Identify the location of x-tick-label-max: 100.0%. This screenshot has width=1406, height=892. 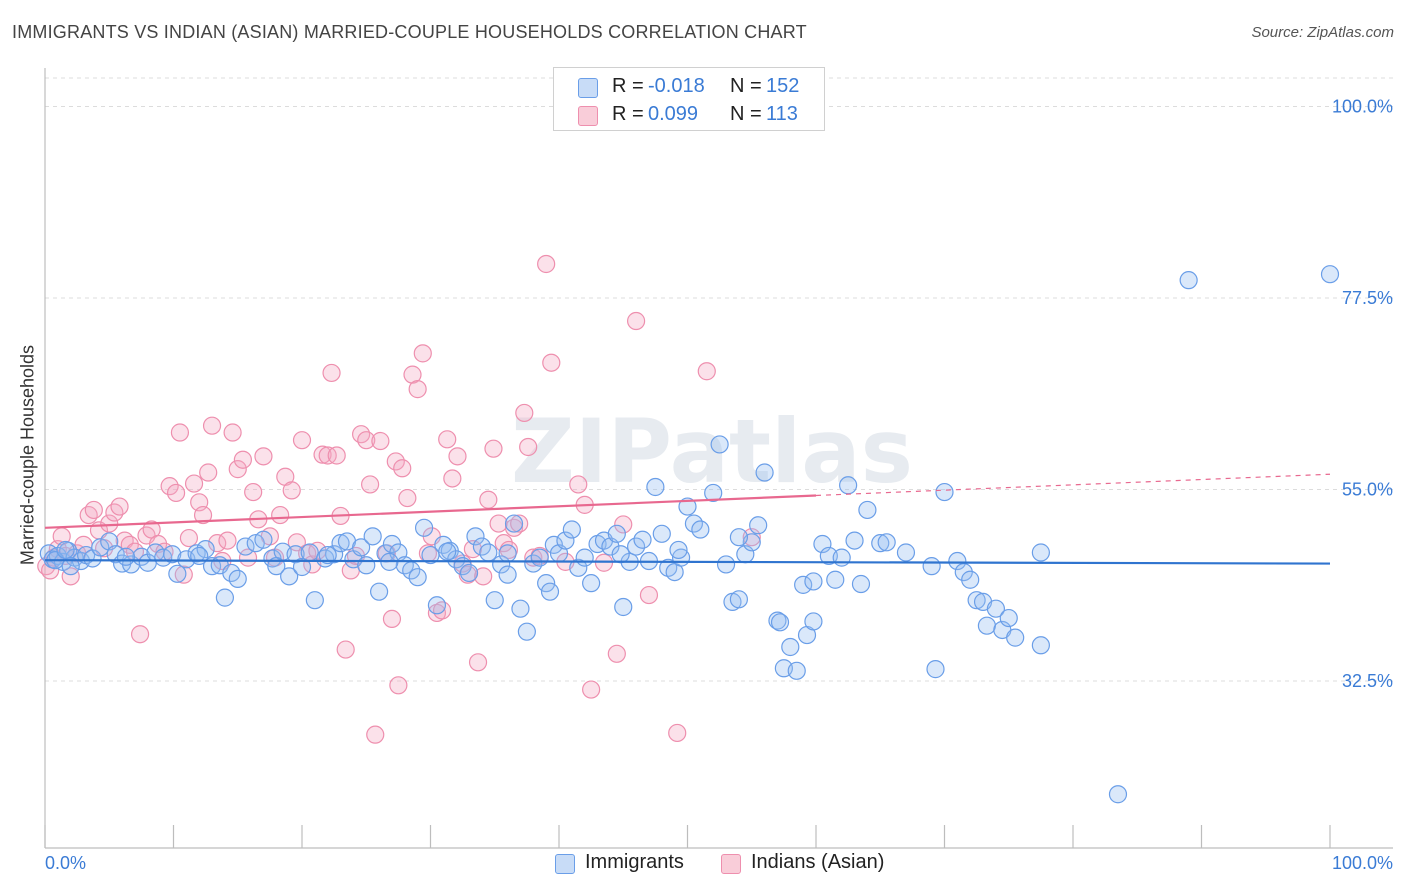
(1362, 863).